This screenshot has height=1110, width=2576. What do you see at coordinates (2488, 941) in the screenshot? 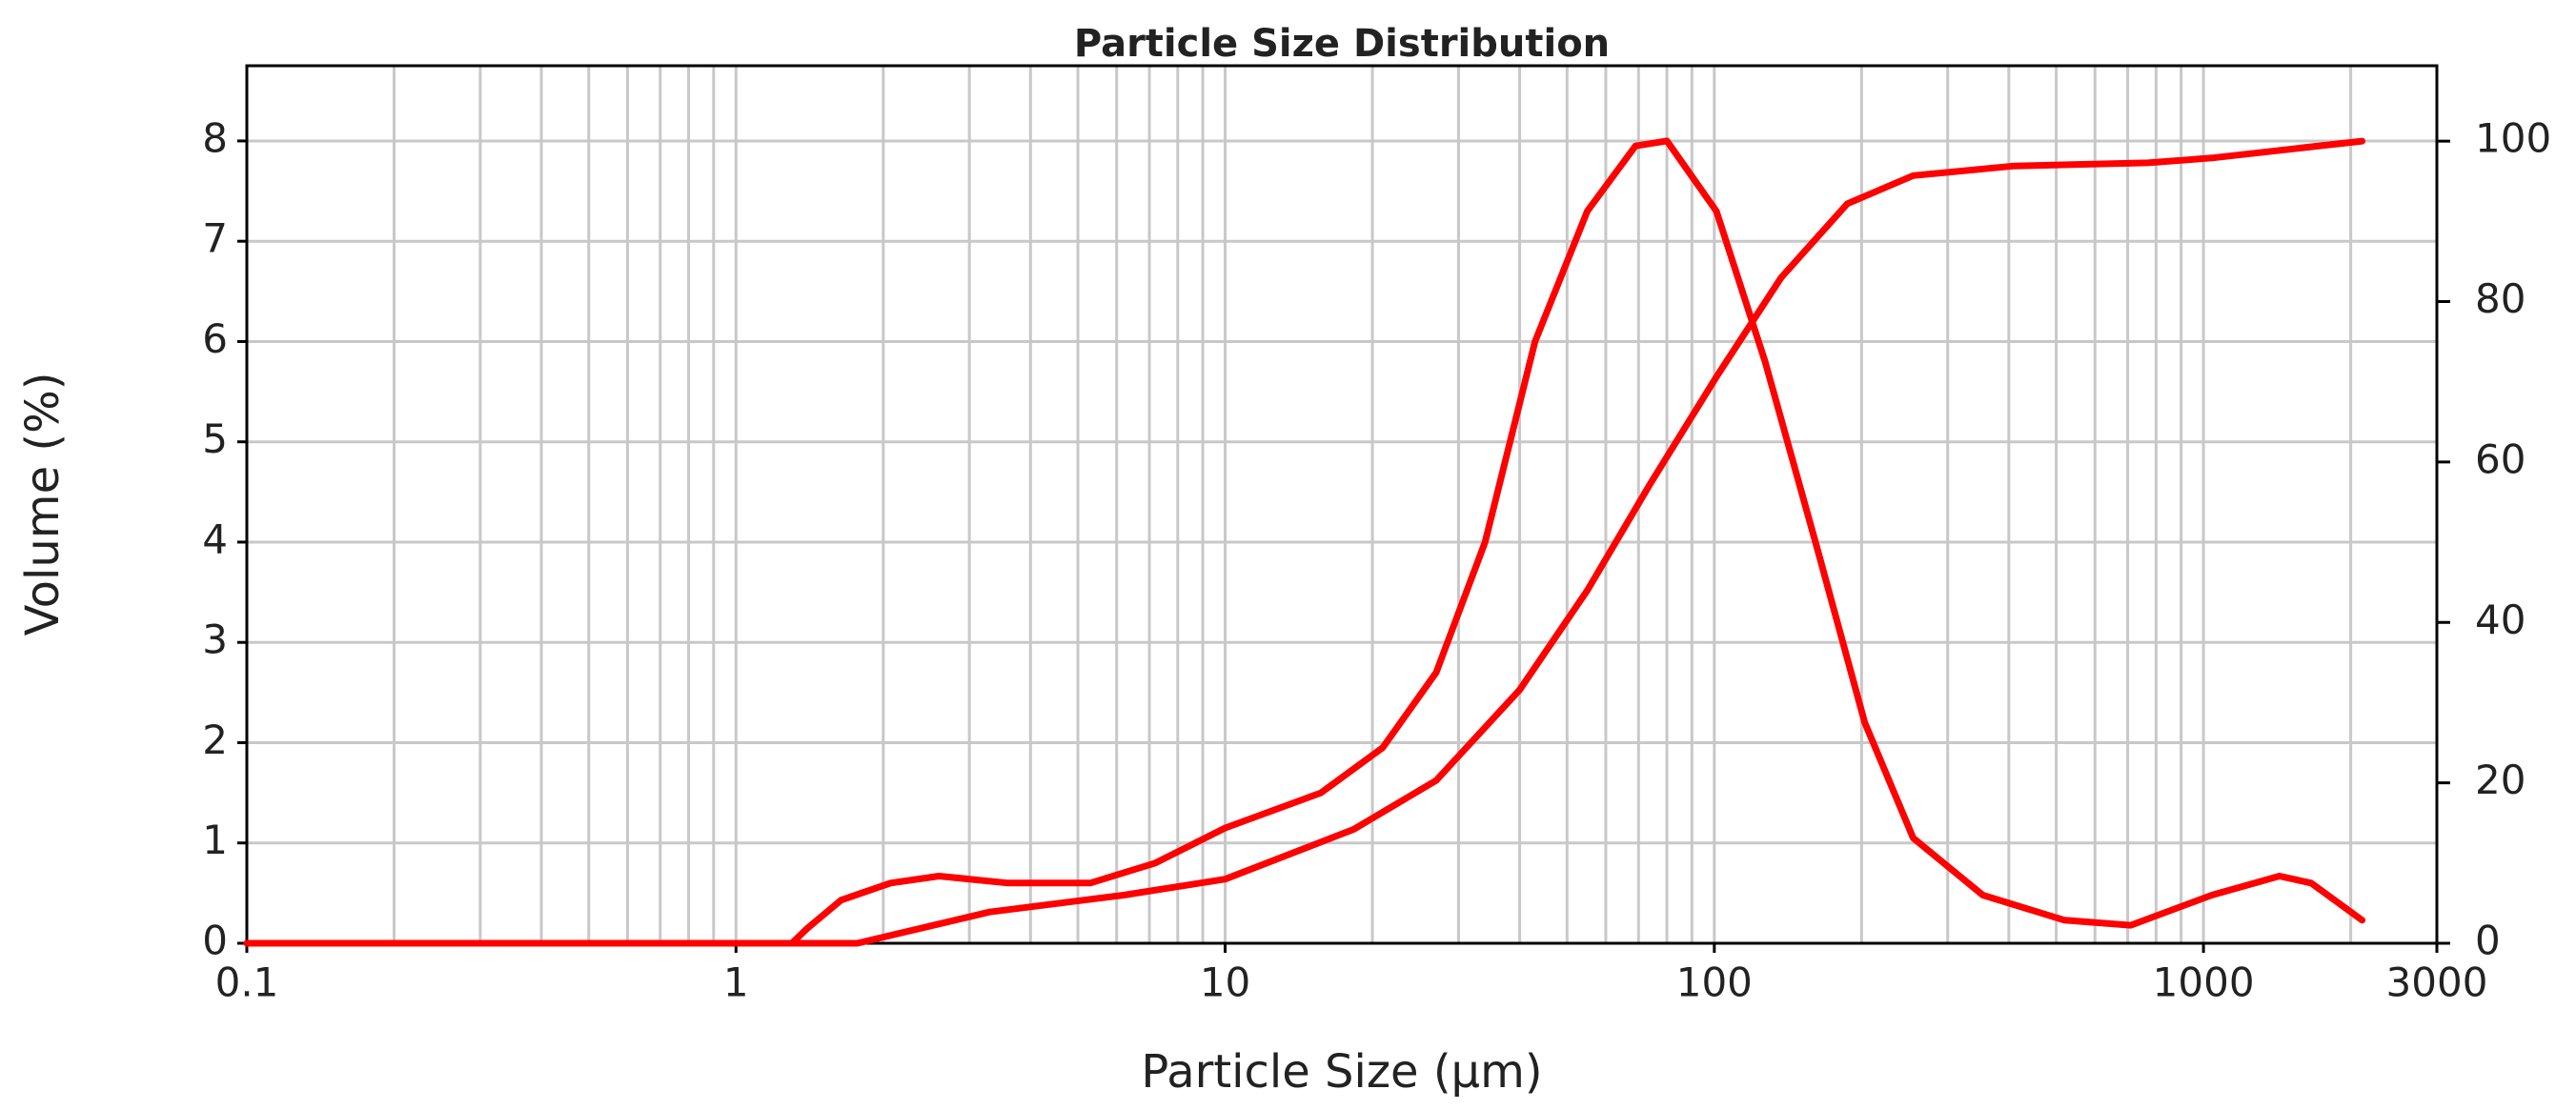
I see `y2-tick-label: 0` at bounding box center [2488, 941].